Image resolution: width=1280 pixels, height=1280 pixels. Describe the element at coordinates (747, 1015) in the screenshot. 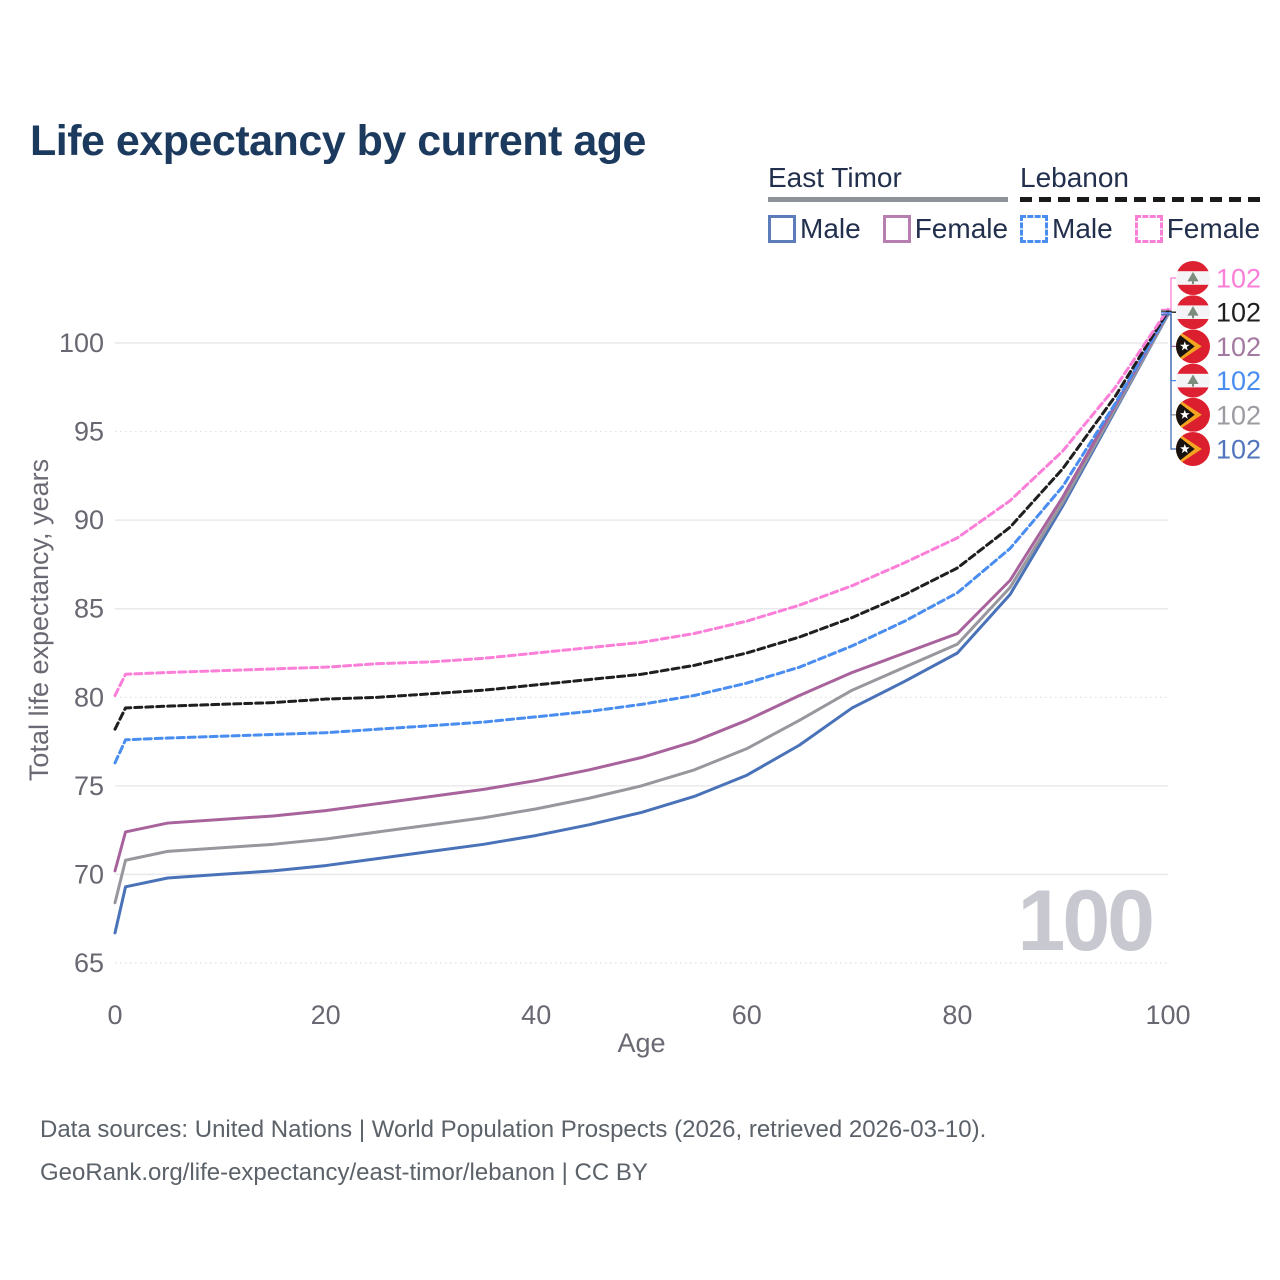

I see `x-tick-label: 60` at that location.